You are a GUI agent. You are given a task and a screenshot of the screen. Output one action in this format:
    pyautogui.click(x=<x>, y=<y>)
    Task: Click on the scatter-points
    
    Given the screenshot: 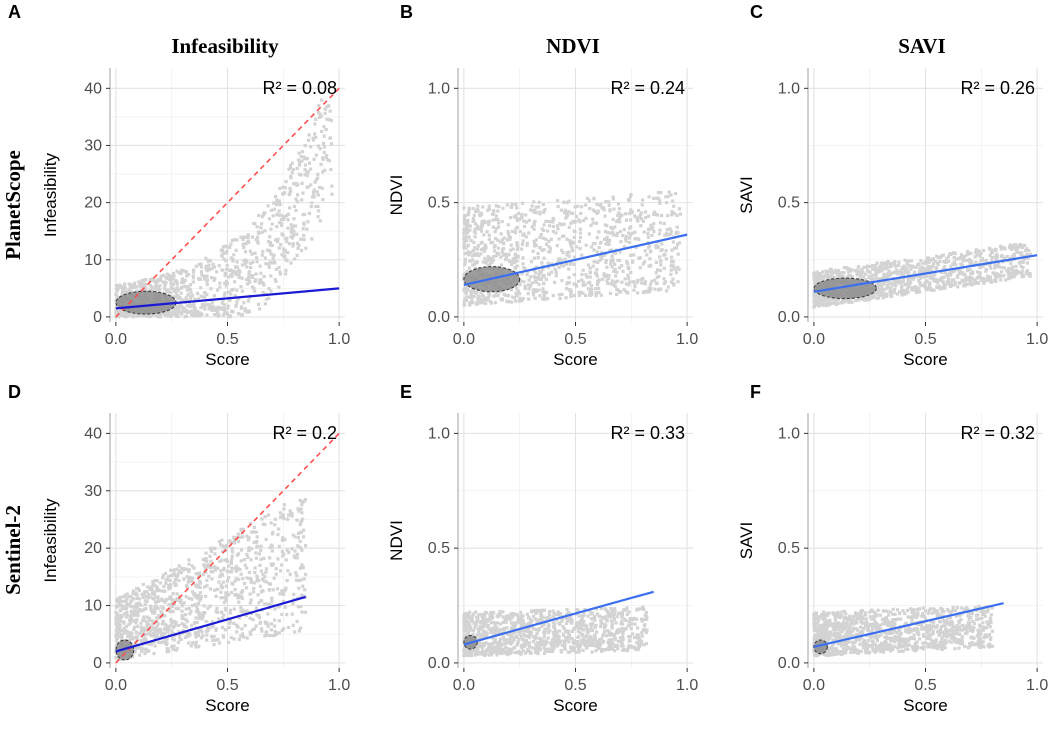 What is the action you would take?
    pyautogui.click(x=224, y=208)
    